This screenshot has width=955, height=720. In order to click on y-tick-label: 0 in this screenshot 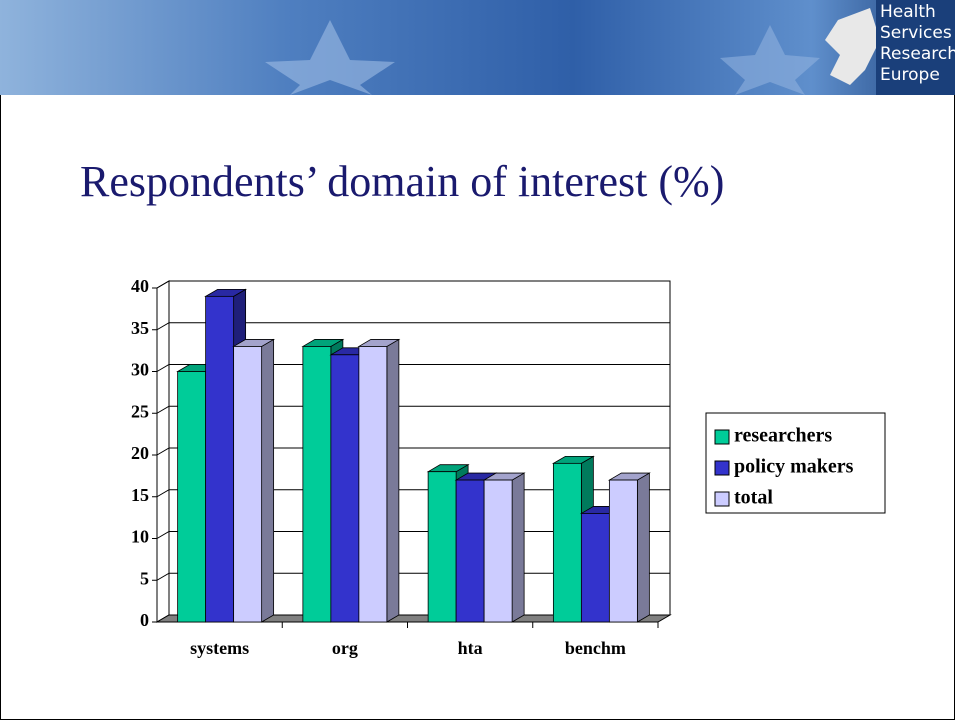, I will do `click(144, 620)`.